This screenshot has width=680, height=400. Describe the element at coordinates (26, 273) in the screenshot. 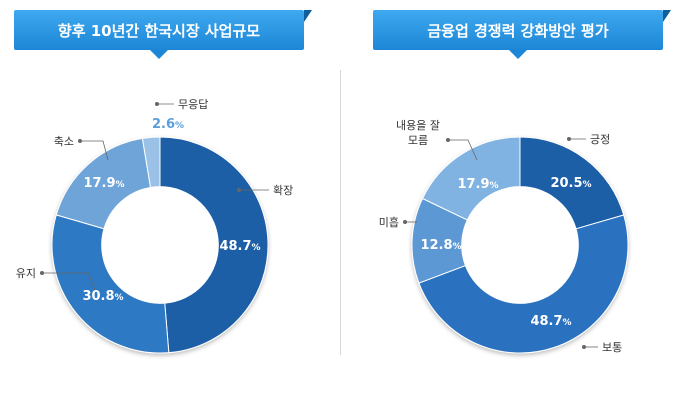

I see `donut-left-category-label-1: 유지` at that location.